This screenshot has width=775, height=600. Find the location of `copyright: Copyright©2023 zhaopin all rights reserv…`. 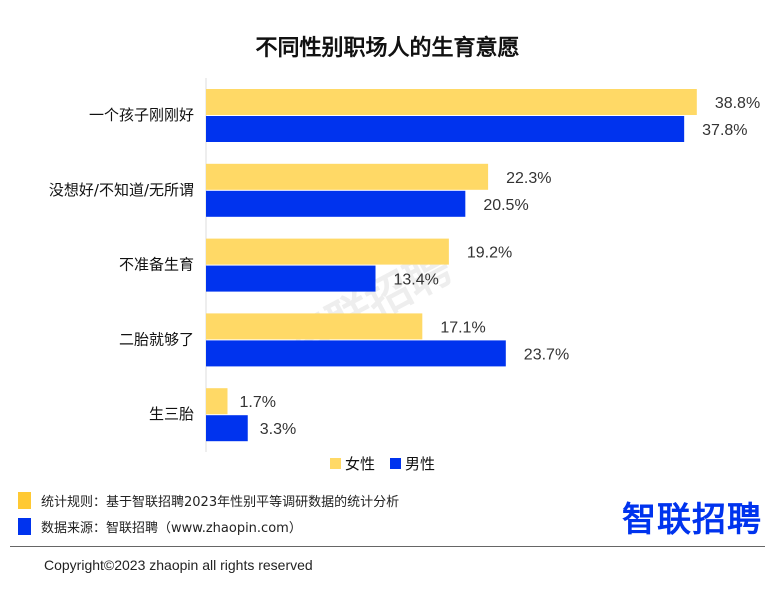

copyright: Copyright©2023 zhaopin all rights reserv… is located at coordinates (178, 565).